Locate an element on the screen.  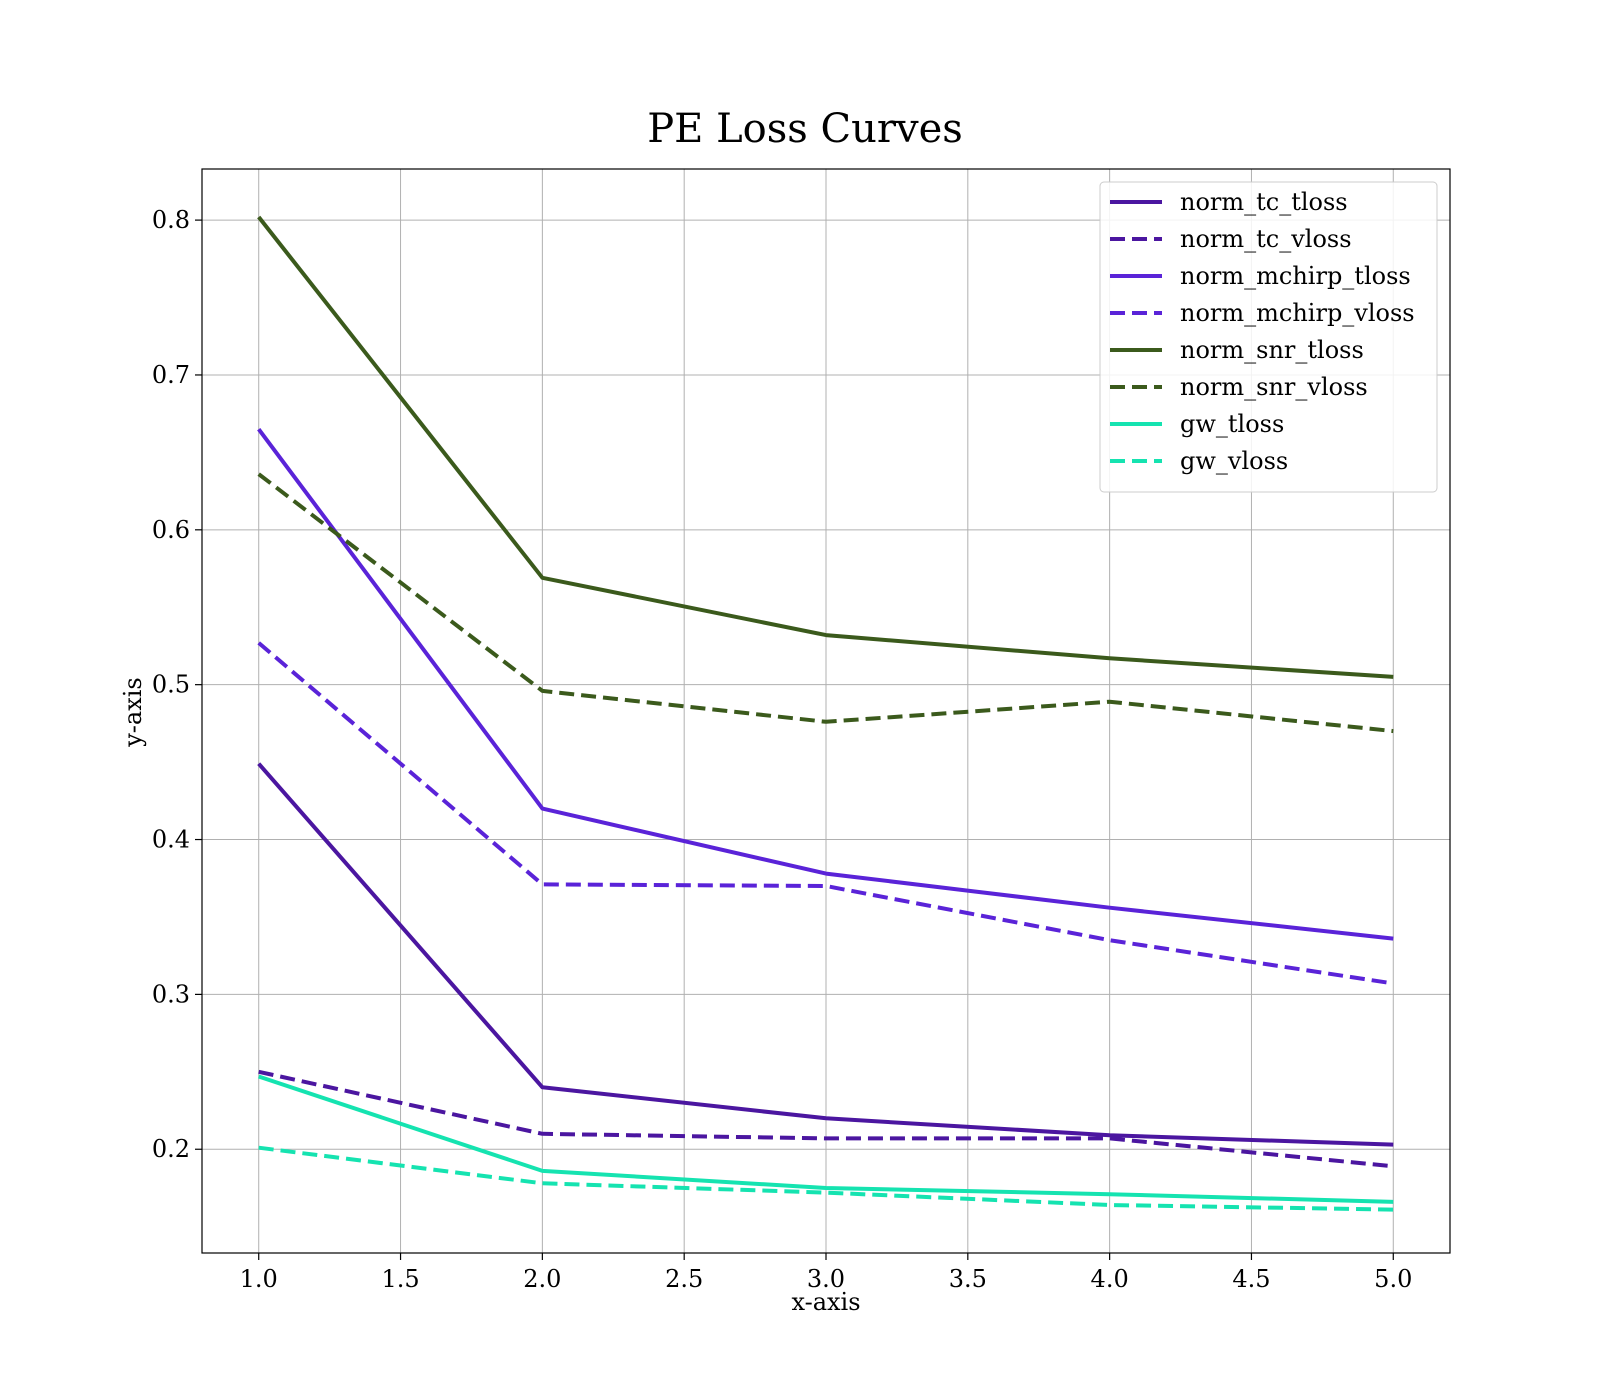
legend-label: norm_mchirp_tloss is located at coordinates (1295, 276).